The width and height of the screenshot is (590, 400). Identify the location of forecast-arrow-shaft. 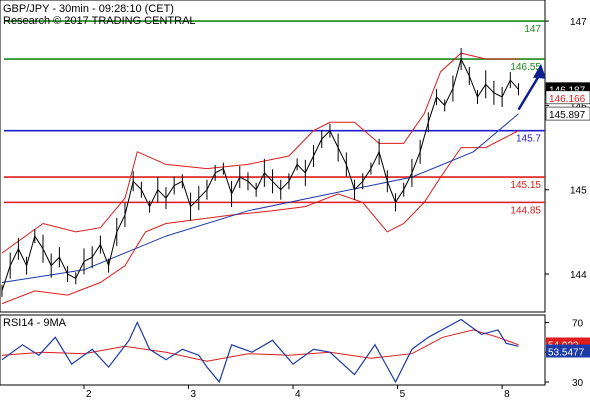
(529, 93).